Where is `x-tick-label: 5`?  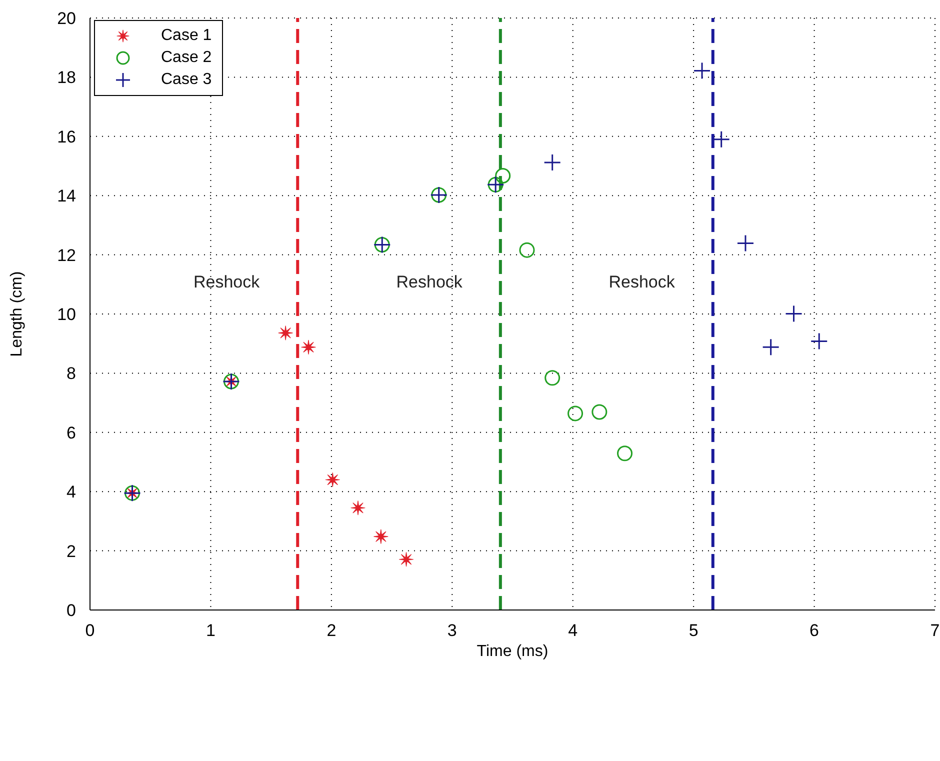 x-tick-label: 5 is located at coordinates (693, 630).